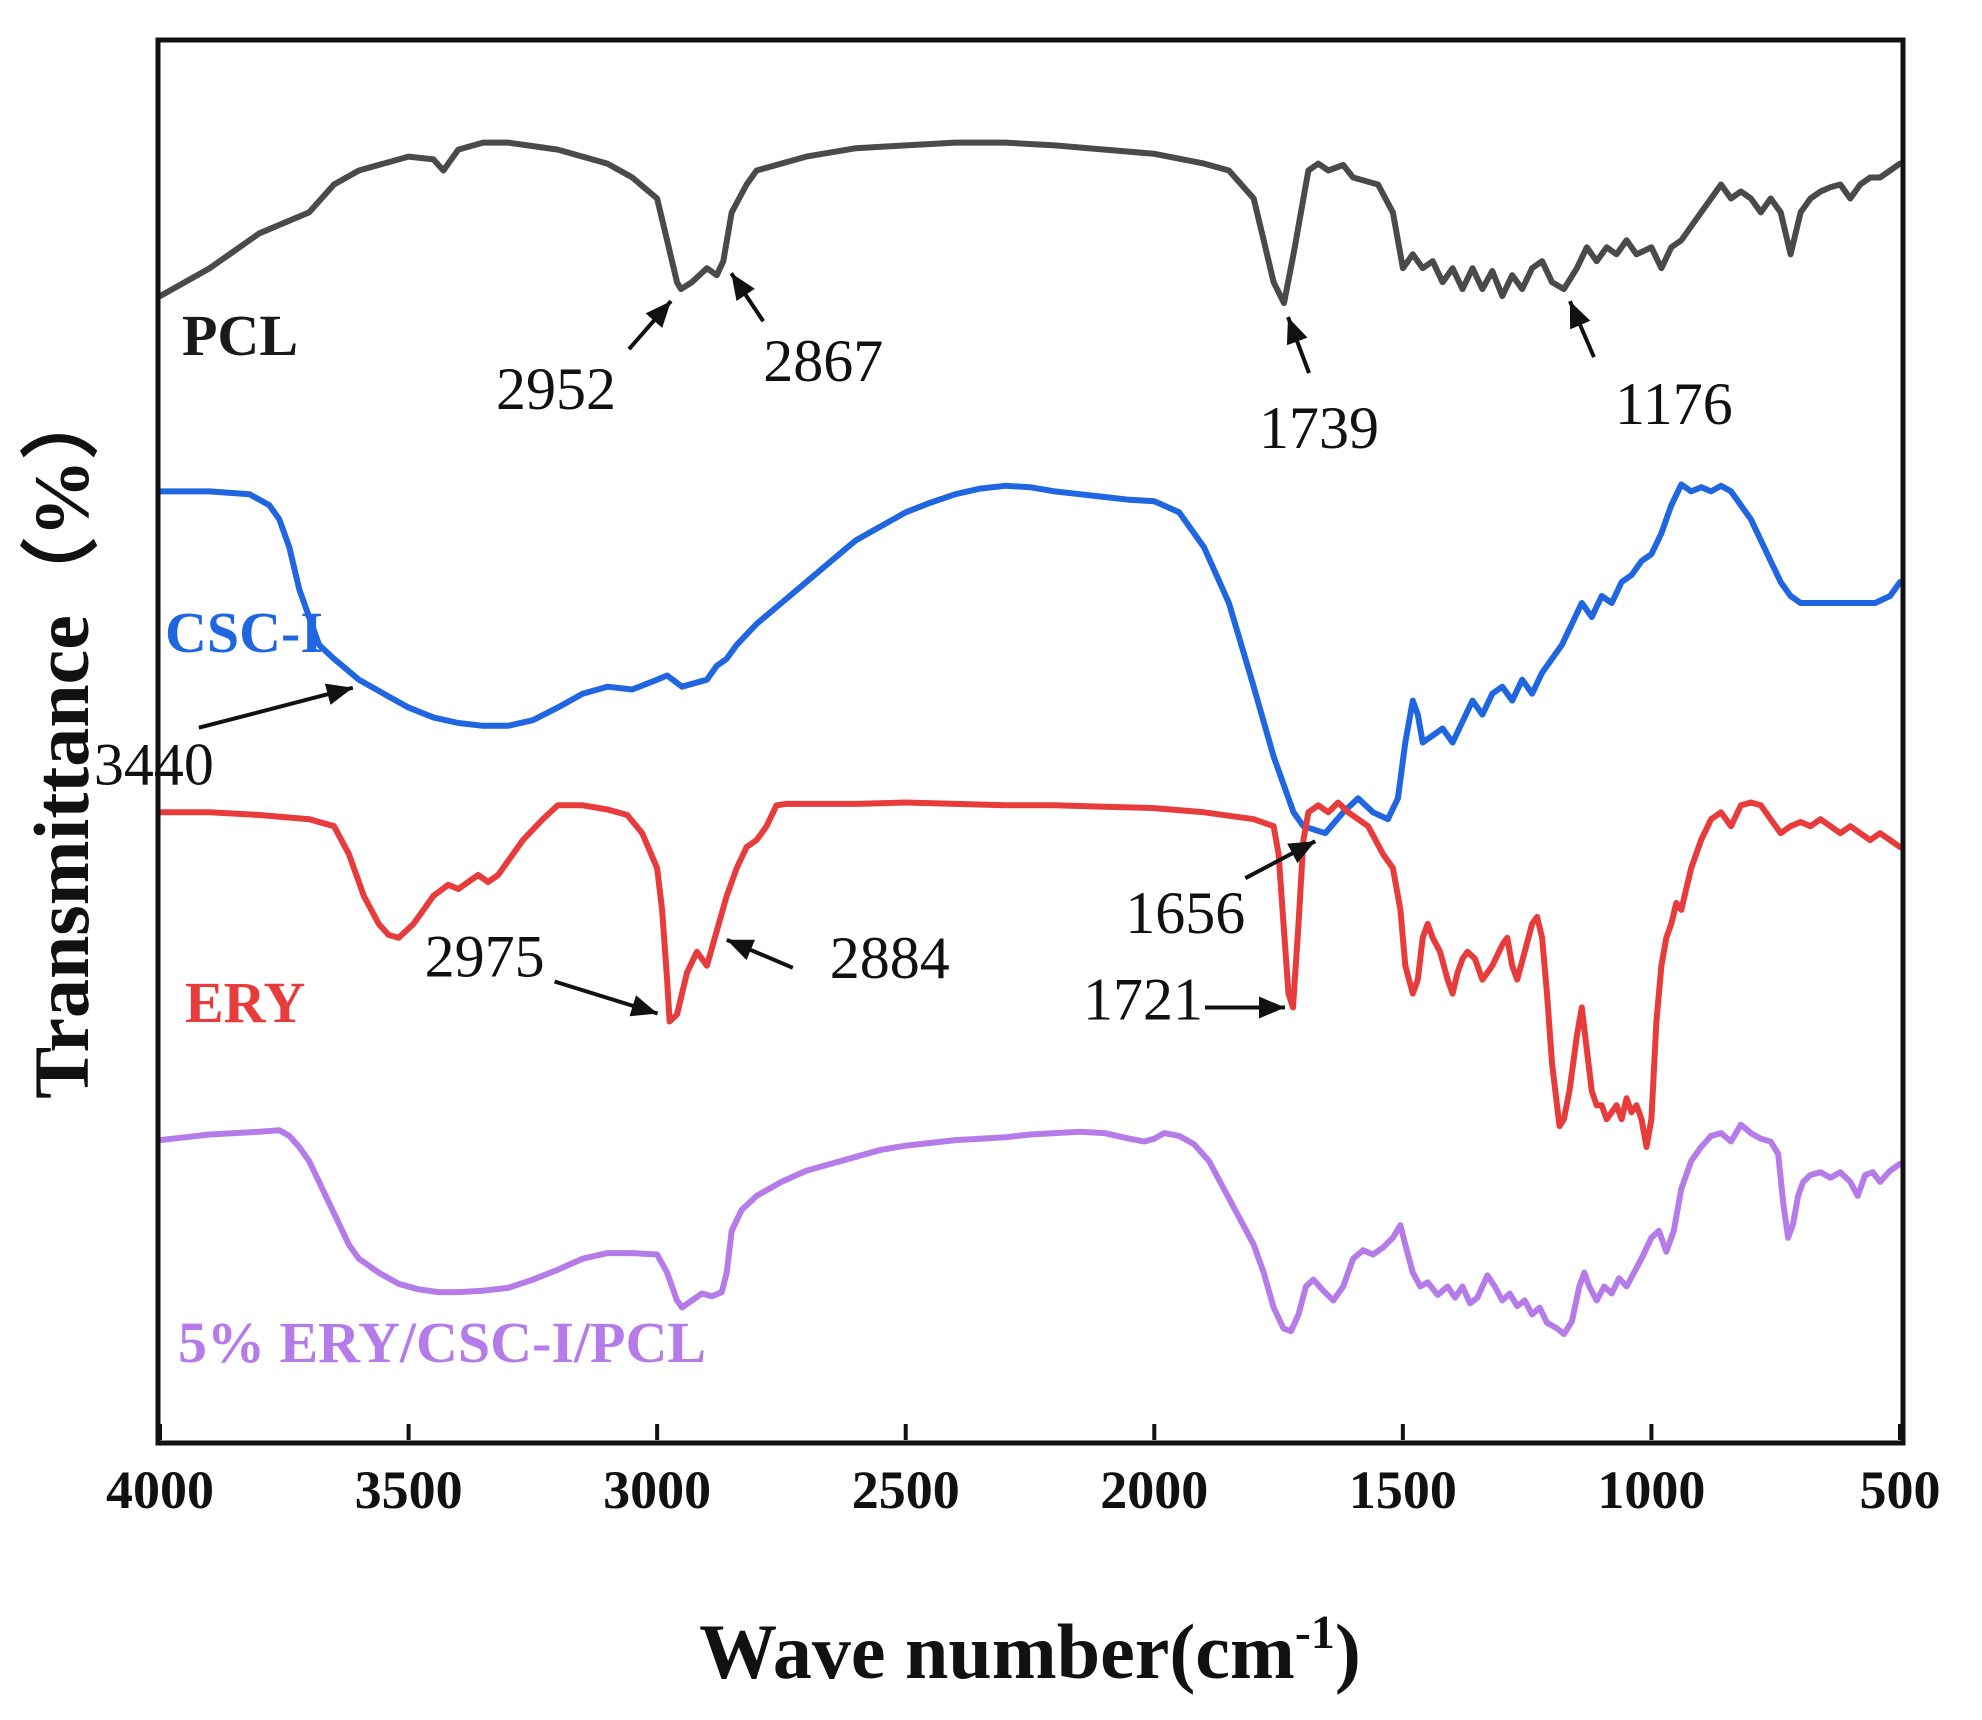 The width and height of the screenshot is (1982, 1720). Describe the element at coordinates (1674, 404) in the screenshot. I see `peak-label-1176: 1176` at that location.